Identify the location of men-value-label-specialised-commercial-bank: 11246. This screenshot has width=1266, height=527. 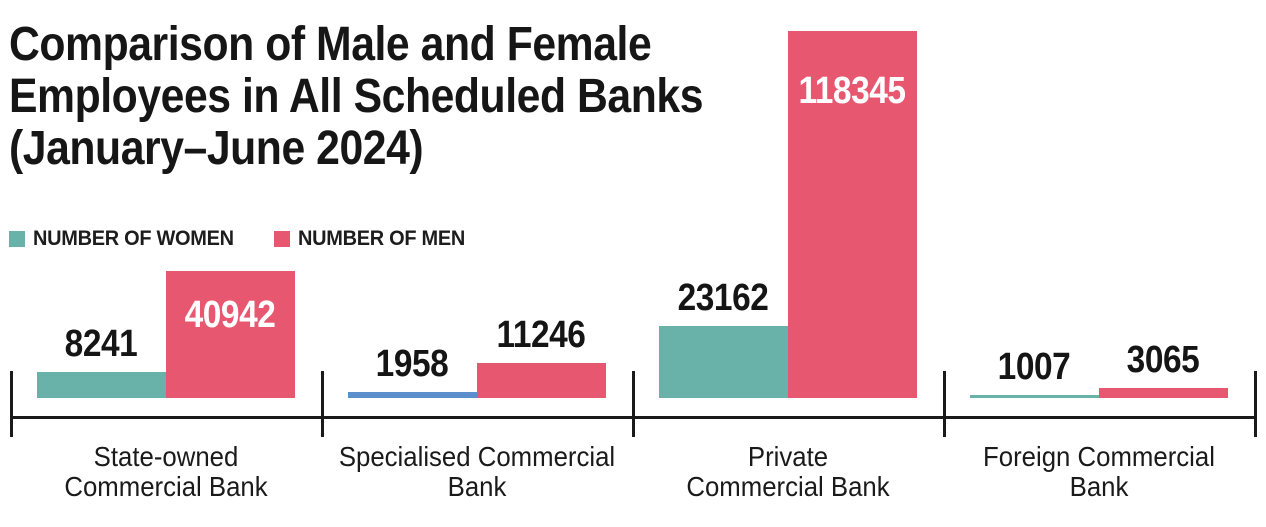
(541, 335).